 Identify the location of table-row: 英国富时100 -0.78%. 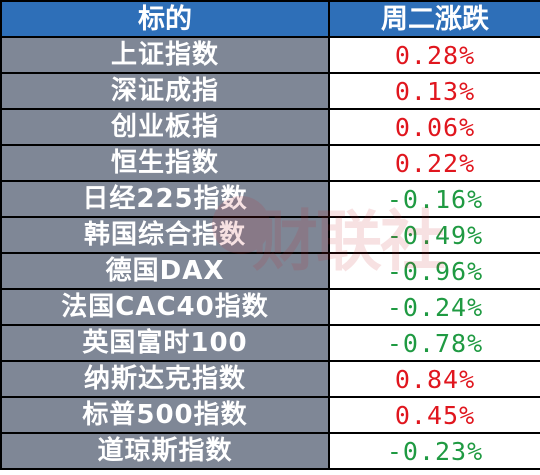
(270, 343).